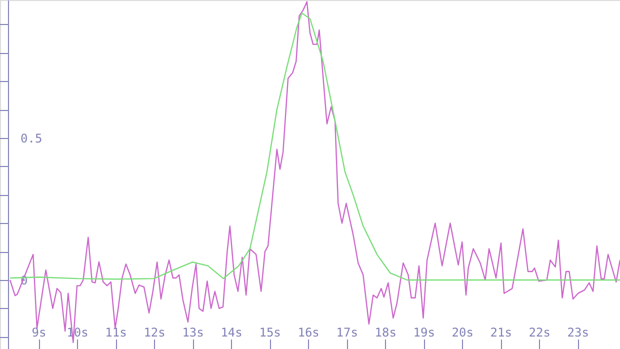 This screenshot has width=620, height=349. What do you see at coordinates (31, 139) in the screenshot?
I see `y-tick-label: 0.5` at bounding box center [31, 139].